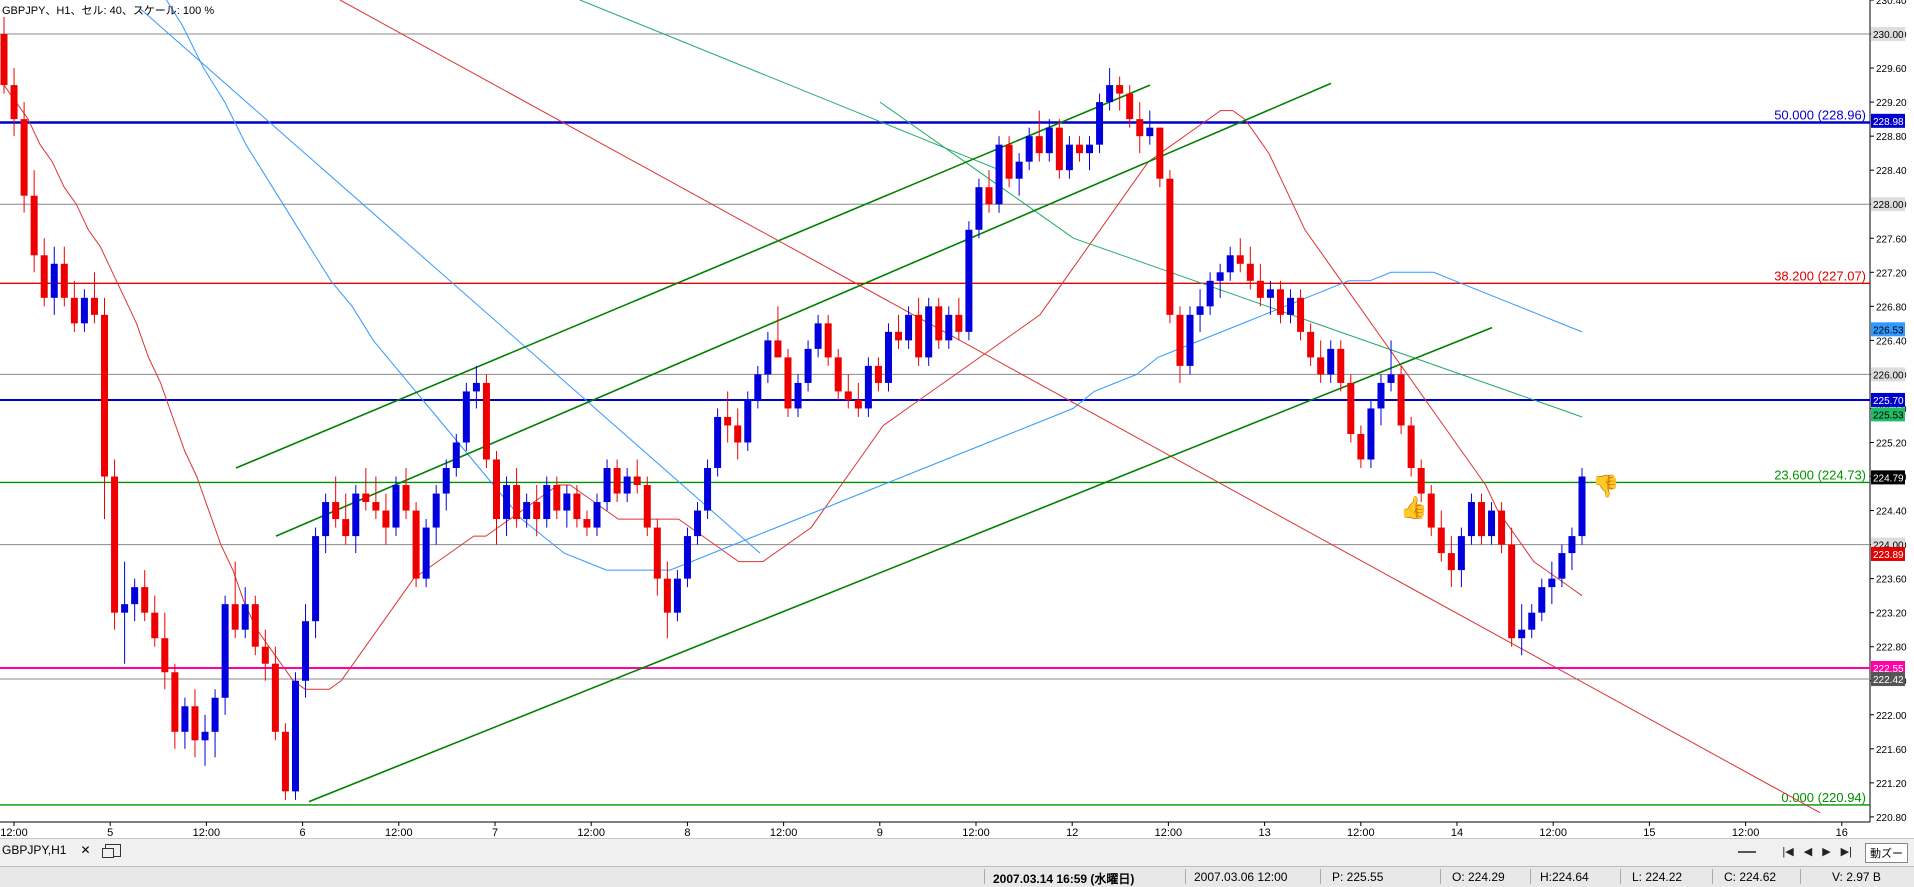 This screenshot has height=887, width=1914. What do you see at coordinates (108, 11) in the screenshot?
I see `chart-info: GBPJPY、H1、セル: 40、スケール: 100 %` at bounding box center [108, 11].